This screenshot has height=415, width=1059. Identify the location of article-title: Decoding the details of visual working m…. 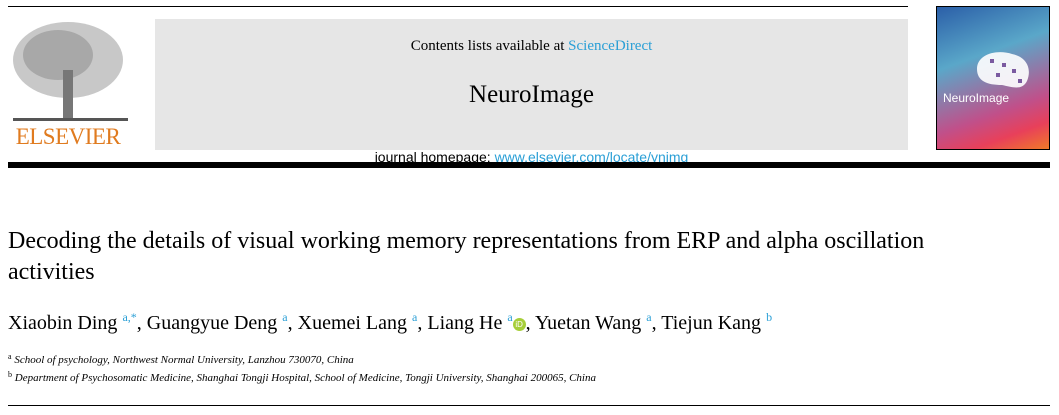
(466, 256).